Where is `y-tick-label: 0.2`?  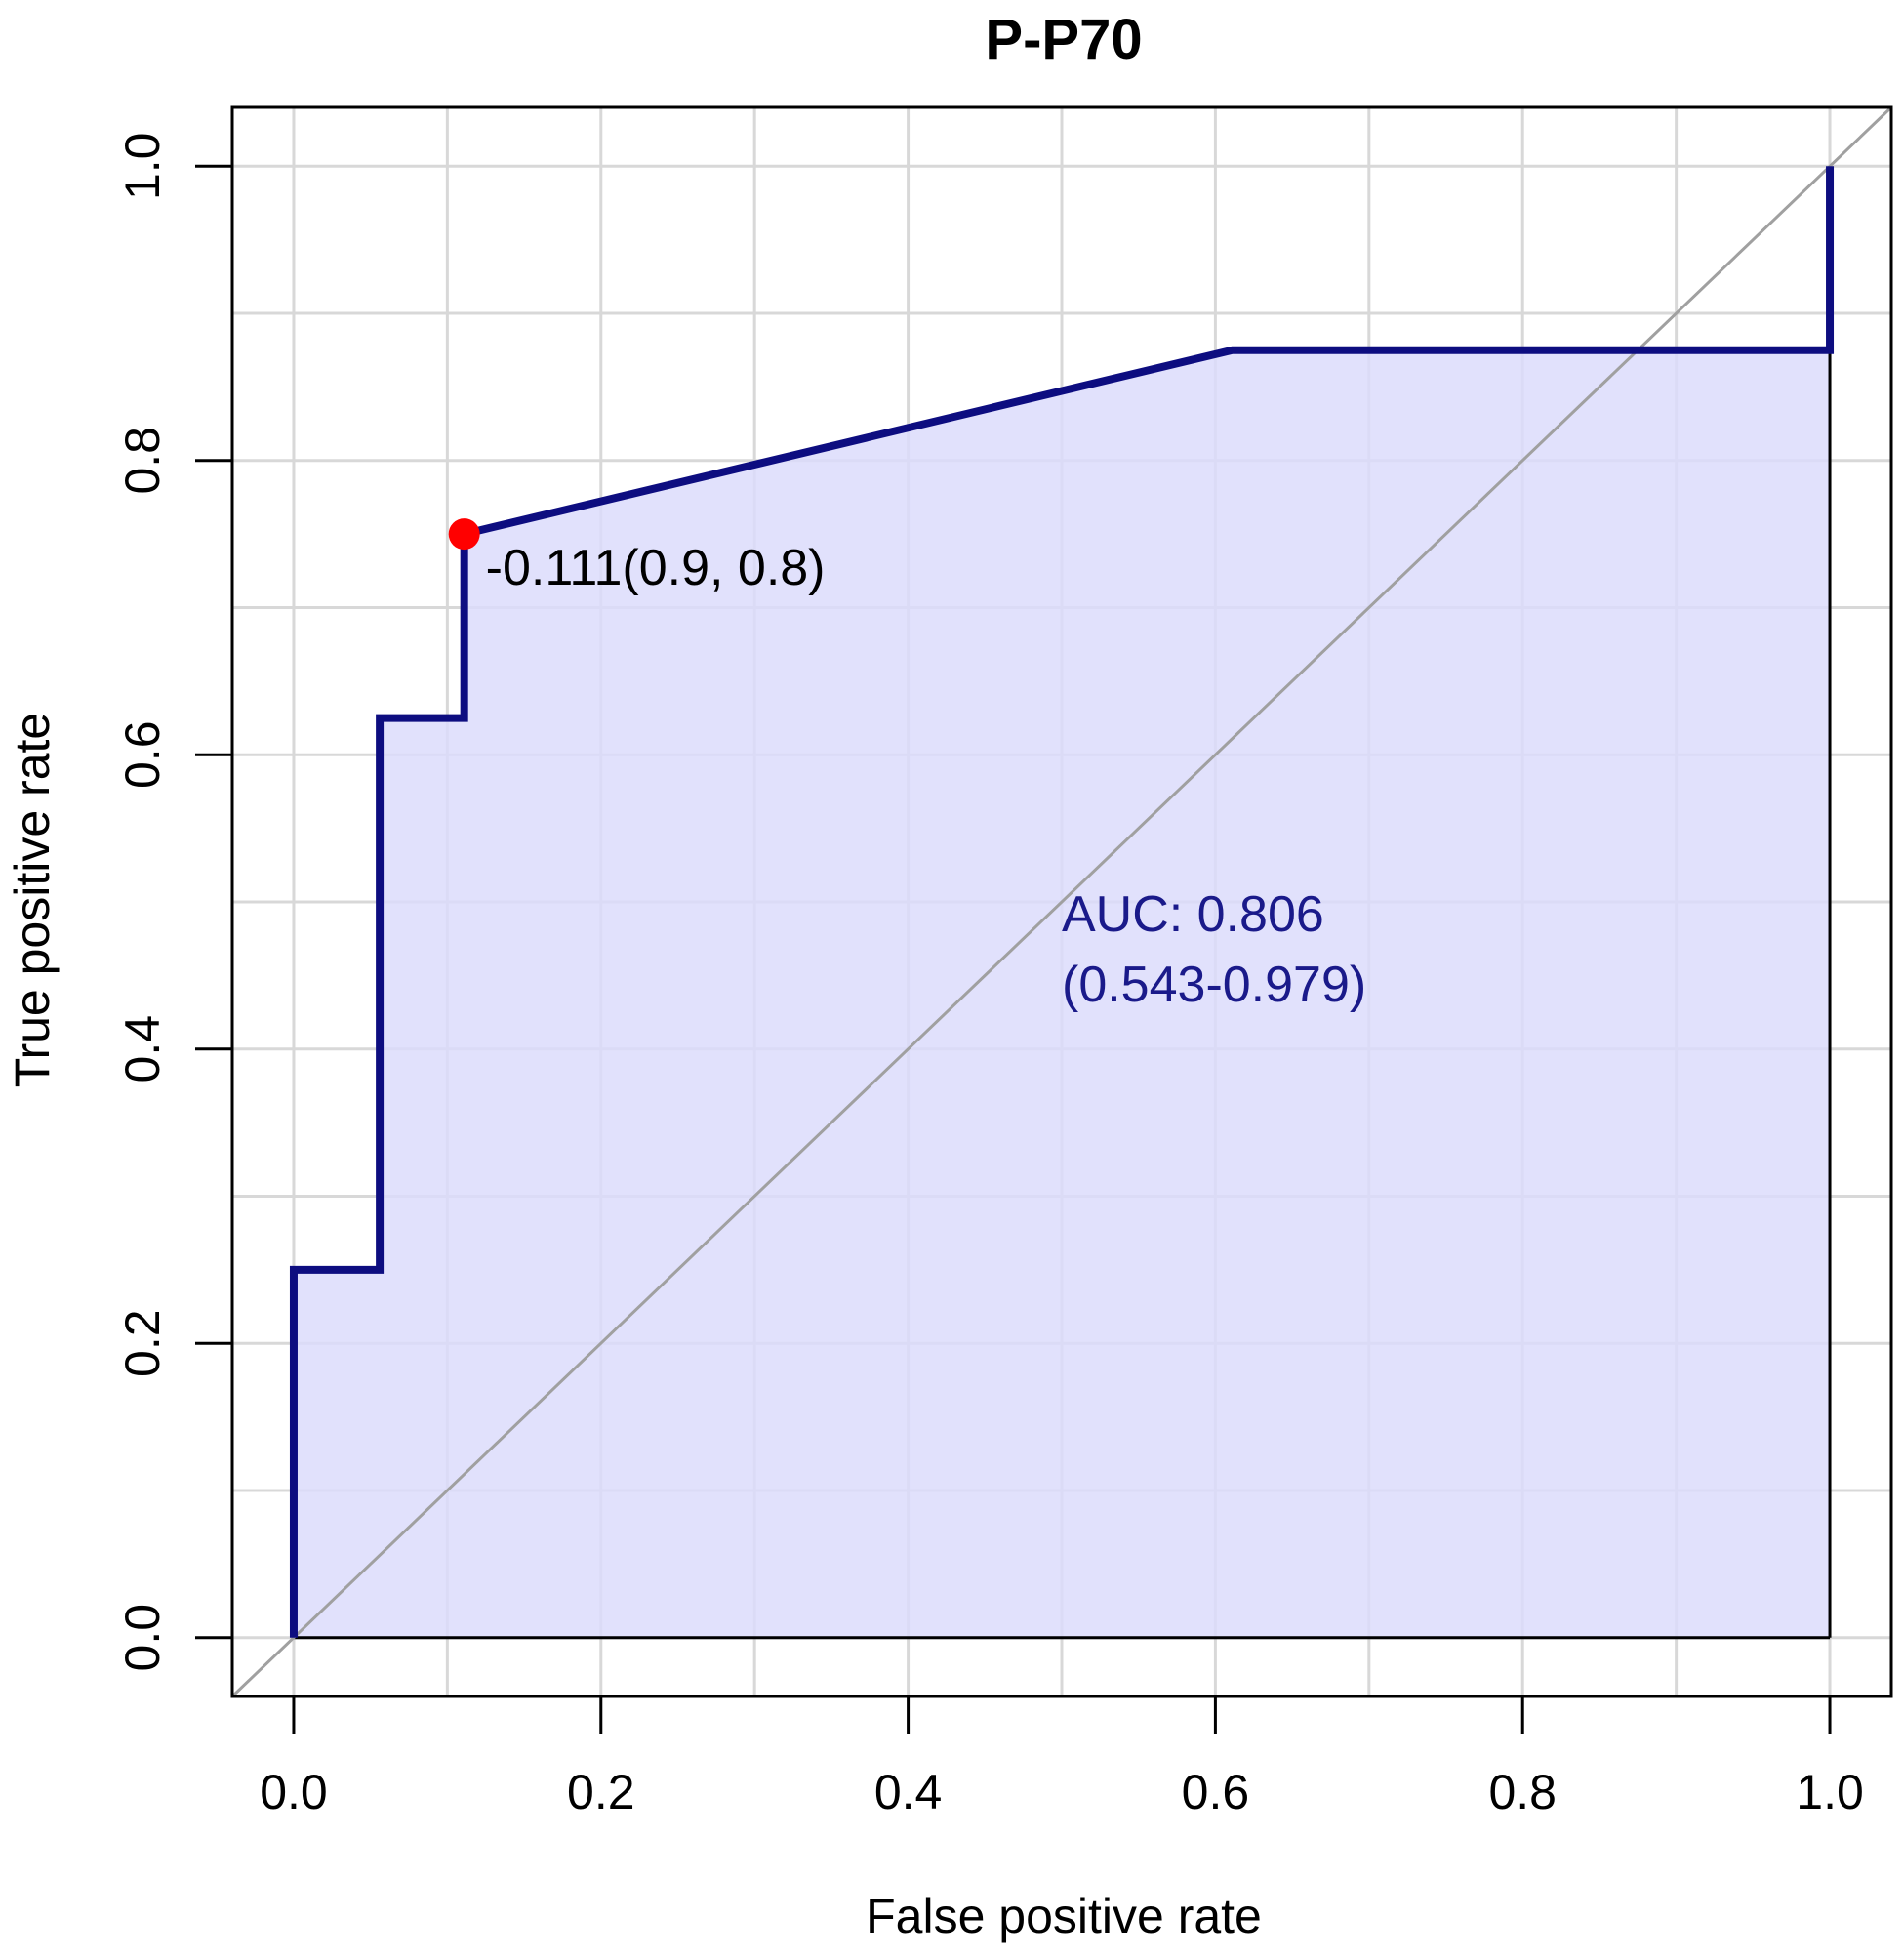 y-tick-label: 0.2 is located at coordinates (142, 1343).